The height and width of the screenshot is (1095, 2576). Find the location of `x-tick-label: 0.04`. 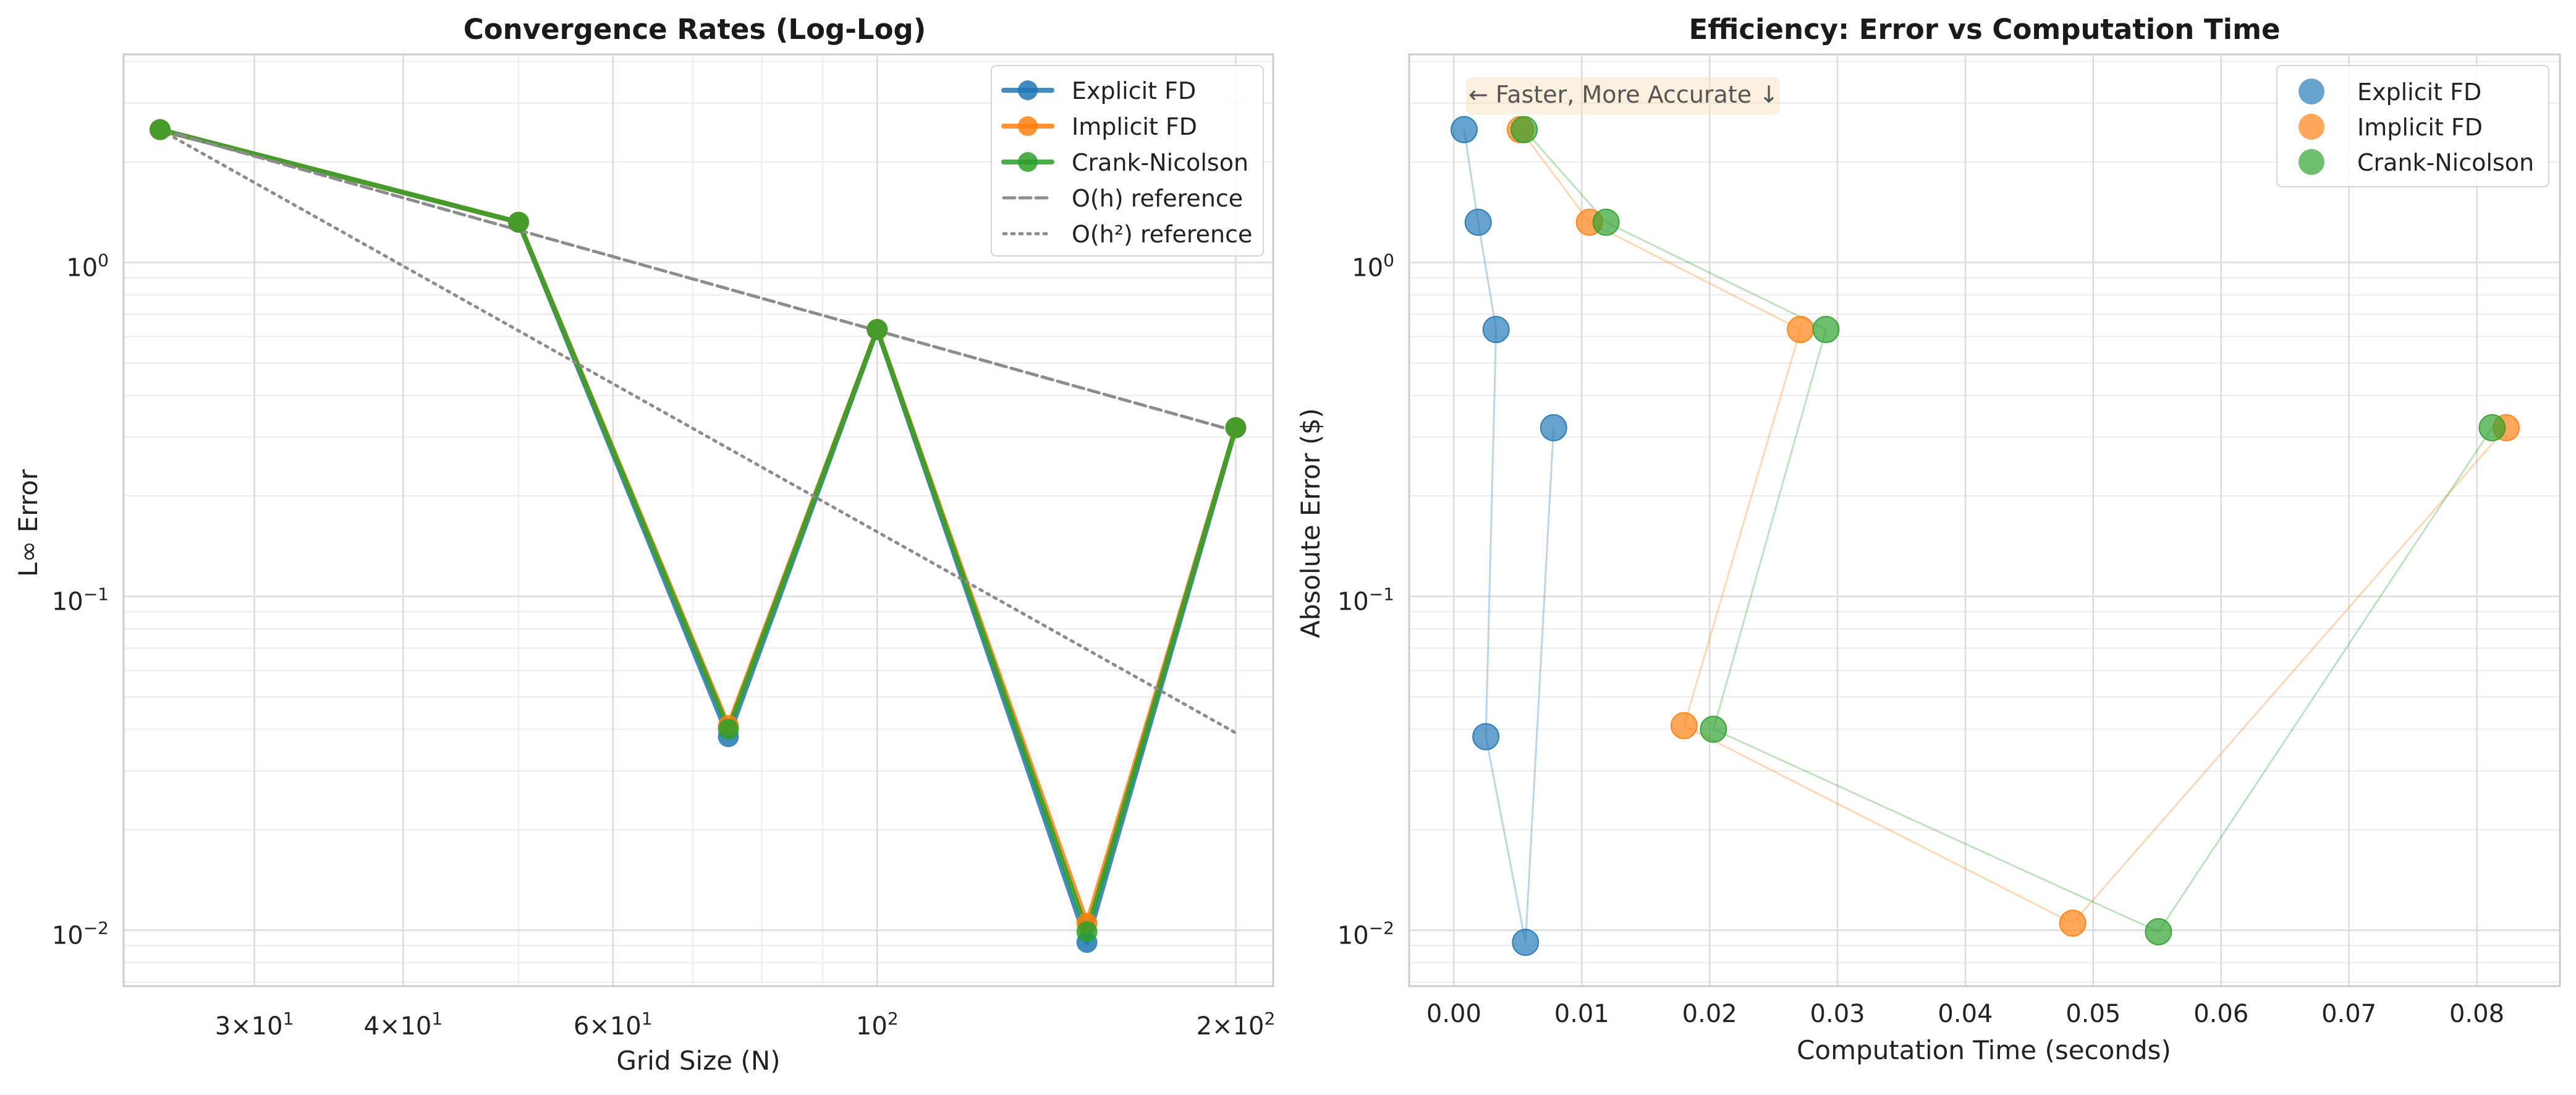

x-tick-label: 0.04 is located at coordinates (1965, 1014).